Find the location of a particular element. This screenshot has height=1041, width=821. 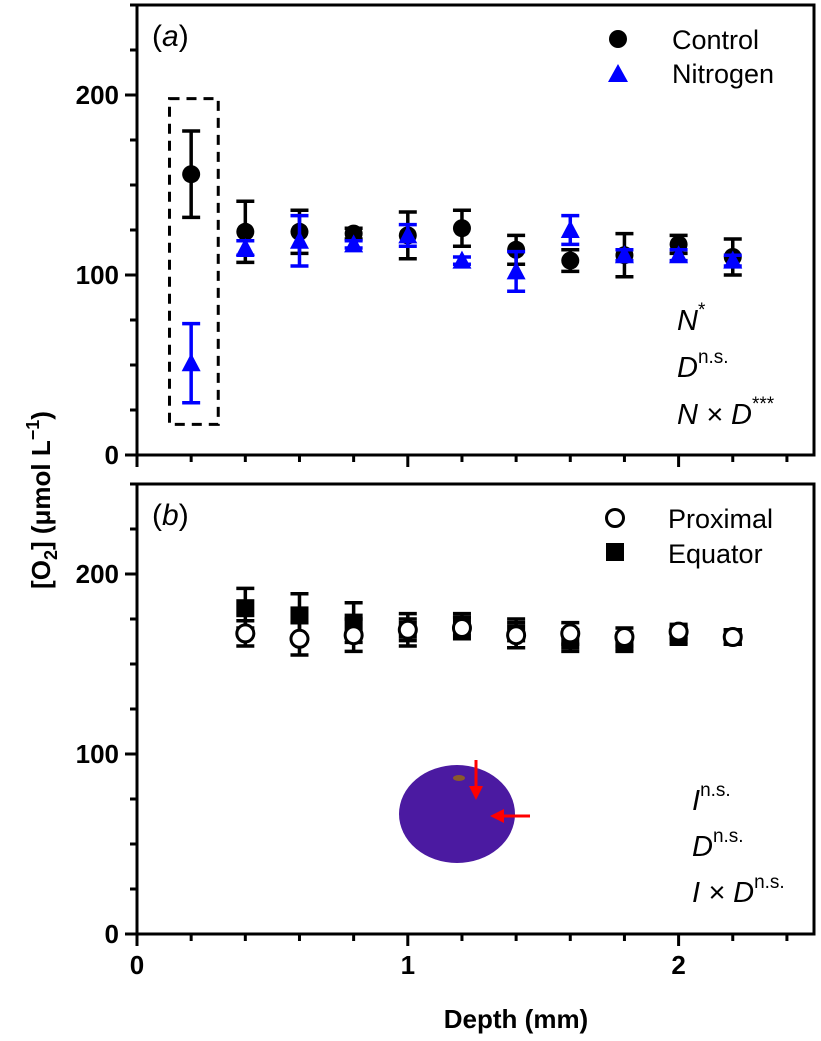

y-tick-label-b-200: 200 is located at coordinates (97, 574).